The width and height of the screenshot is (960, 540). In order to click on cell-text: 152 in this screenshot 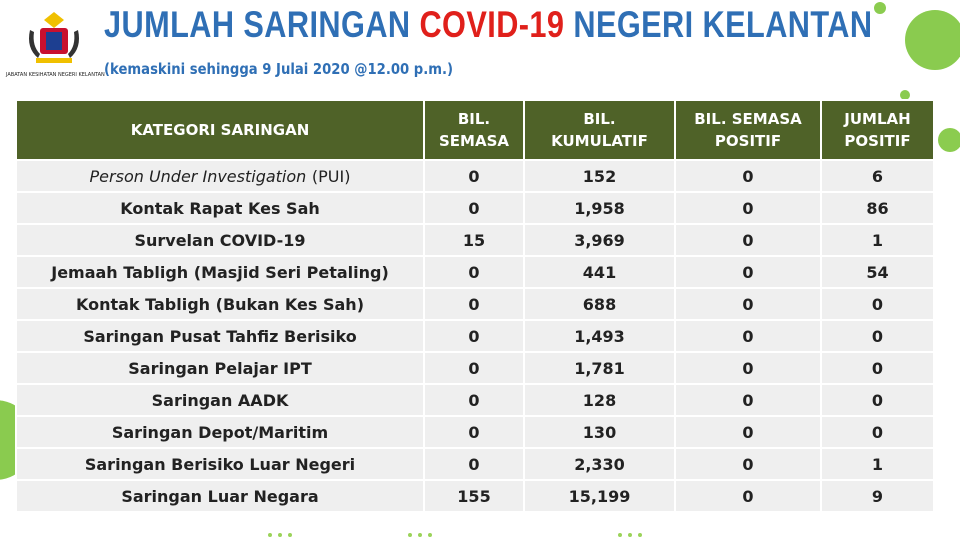, I will do `click(599, 176)`.